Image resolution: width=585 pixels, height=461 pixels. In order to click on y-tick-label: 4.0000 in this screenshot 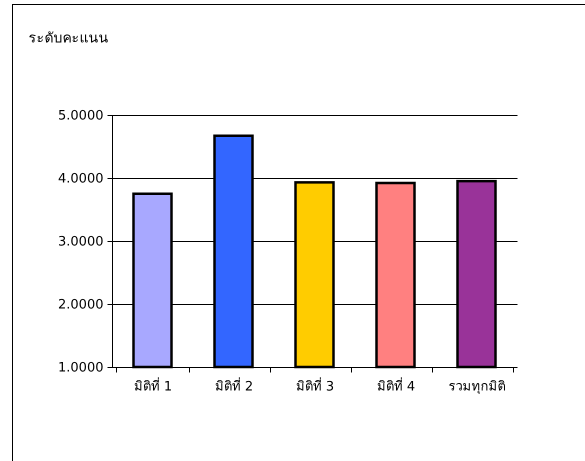, I will do `click(81, 179)`.